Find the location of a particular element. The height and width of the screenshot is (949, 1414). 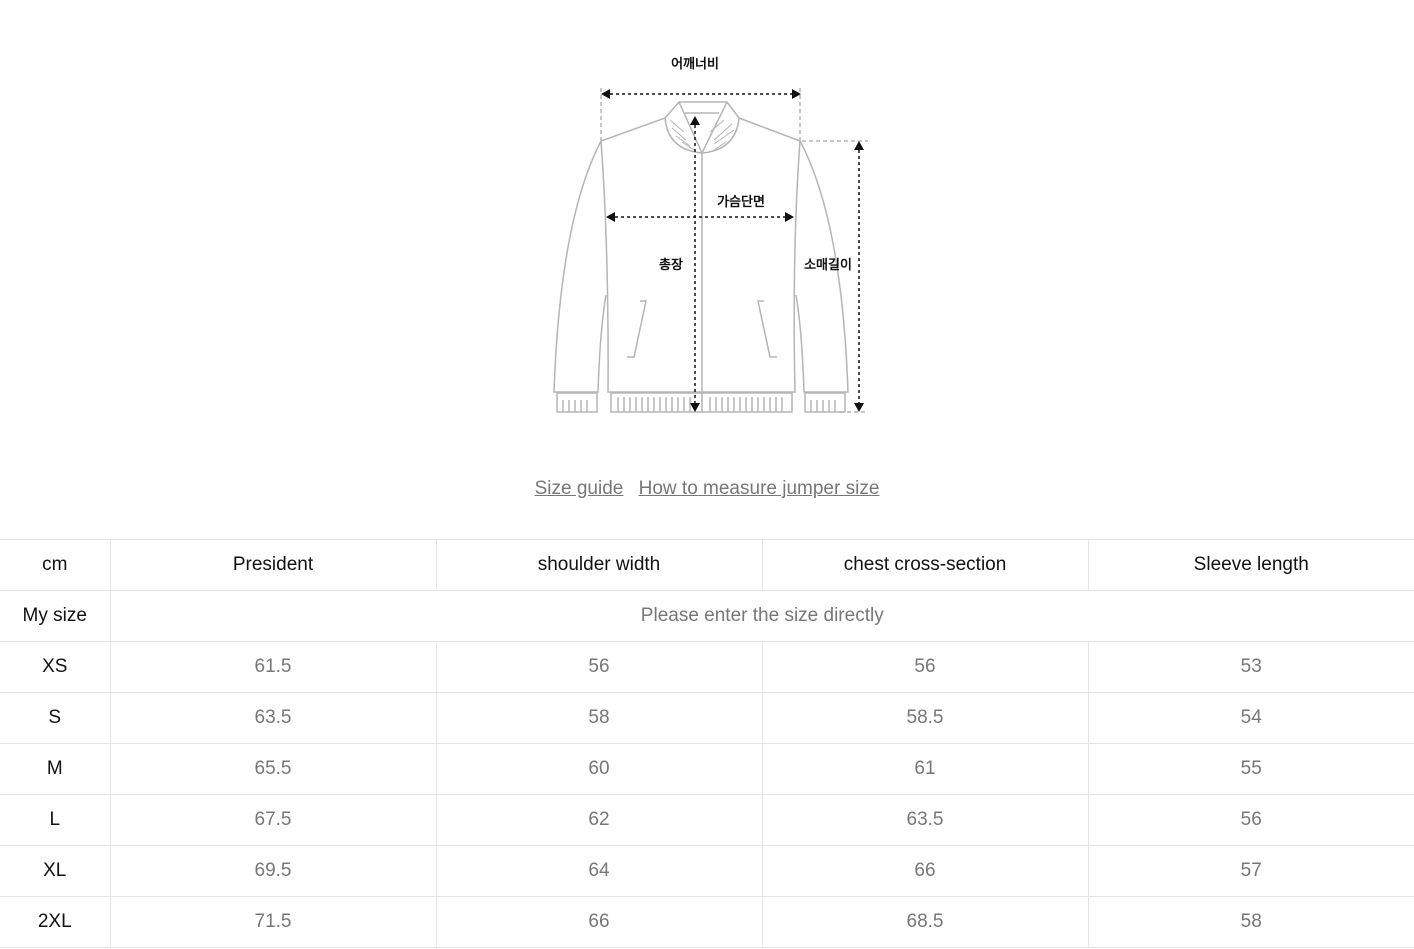

size-value: 58.5 is located at coordinates (925, 718).